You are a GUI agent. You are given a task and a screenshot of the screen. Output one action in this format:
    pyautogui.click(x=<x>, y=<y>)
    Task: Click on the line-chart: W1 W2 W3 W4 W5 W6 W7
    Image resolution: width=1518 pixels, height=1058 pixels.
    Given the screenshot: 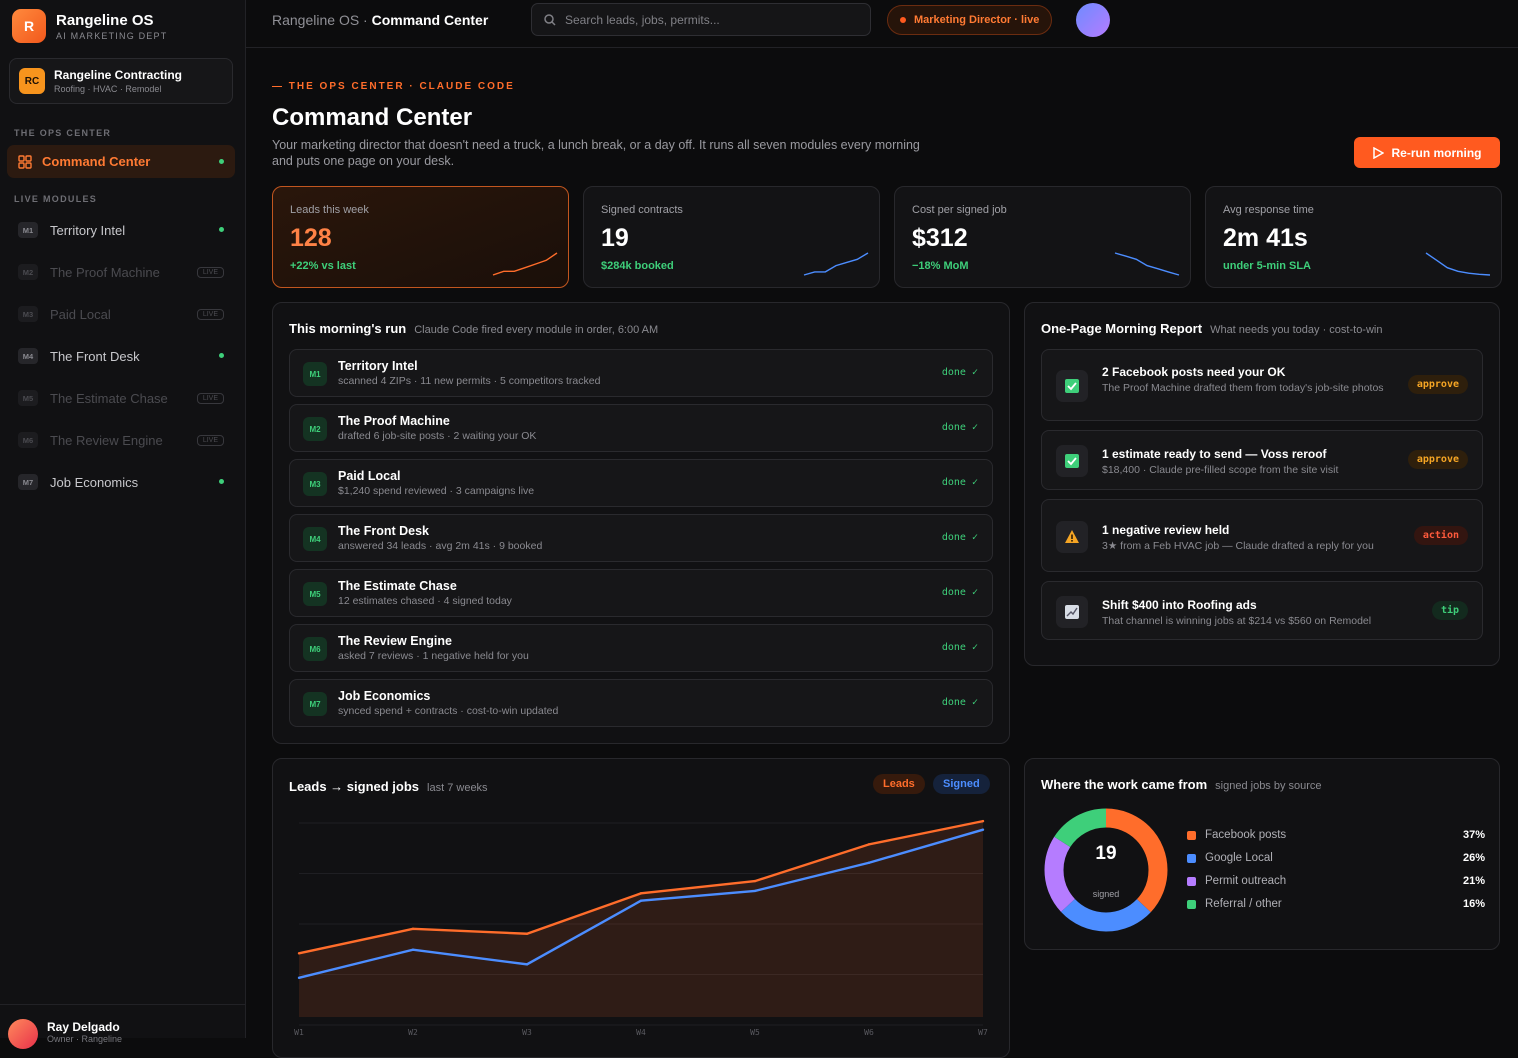 What is the action you would take?
    pyautogui.click(x=641, y=928)
    